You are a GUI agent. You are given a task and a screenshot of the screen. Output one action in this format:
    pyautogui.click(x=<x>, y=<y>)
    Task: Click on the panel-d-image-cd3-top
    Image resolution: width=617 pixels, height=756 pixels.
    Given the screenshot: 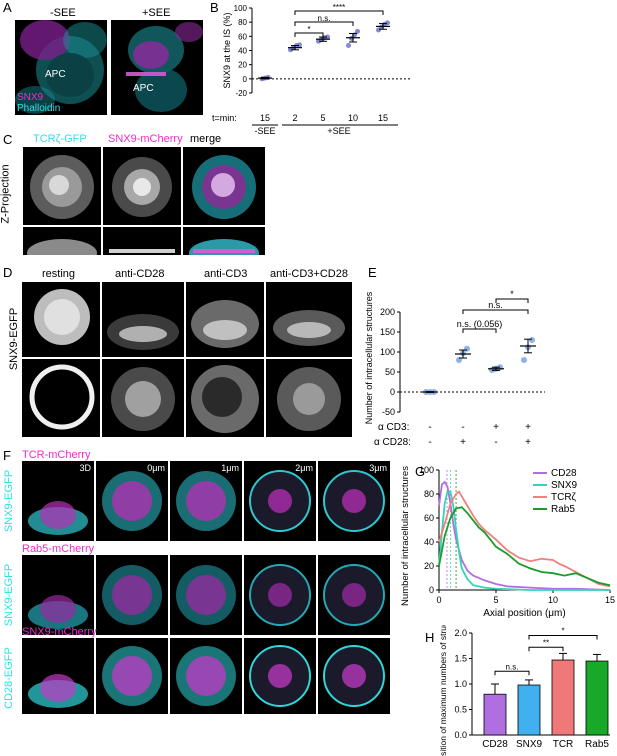 What is the action you would take?
    pyautogui.click(x=225, y=319)
    